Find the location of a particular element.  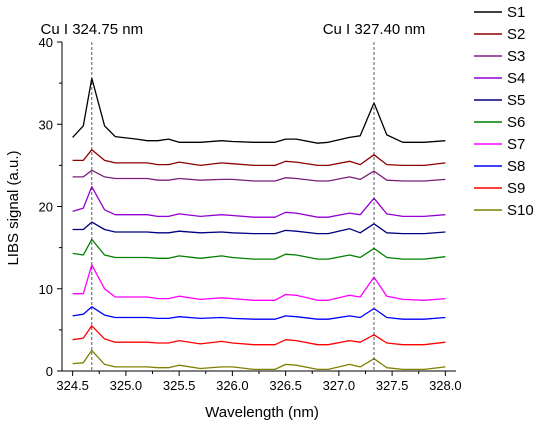

series-line-s3 is located at coordinates (259, 175).